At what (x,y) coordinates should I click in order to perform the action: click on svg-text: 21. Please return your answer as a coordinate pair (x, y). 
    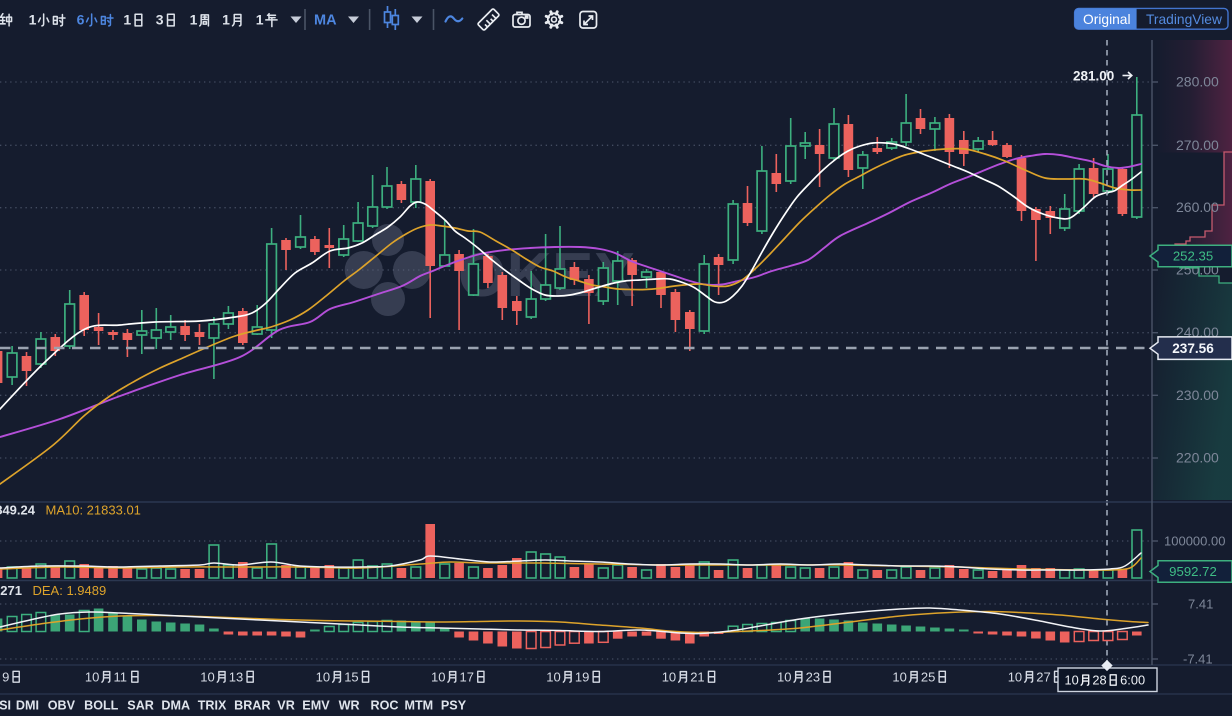
    Looking at the image, I should click on (697, 677).